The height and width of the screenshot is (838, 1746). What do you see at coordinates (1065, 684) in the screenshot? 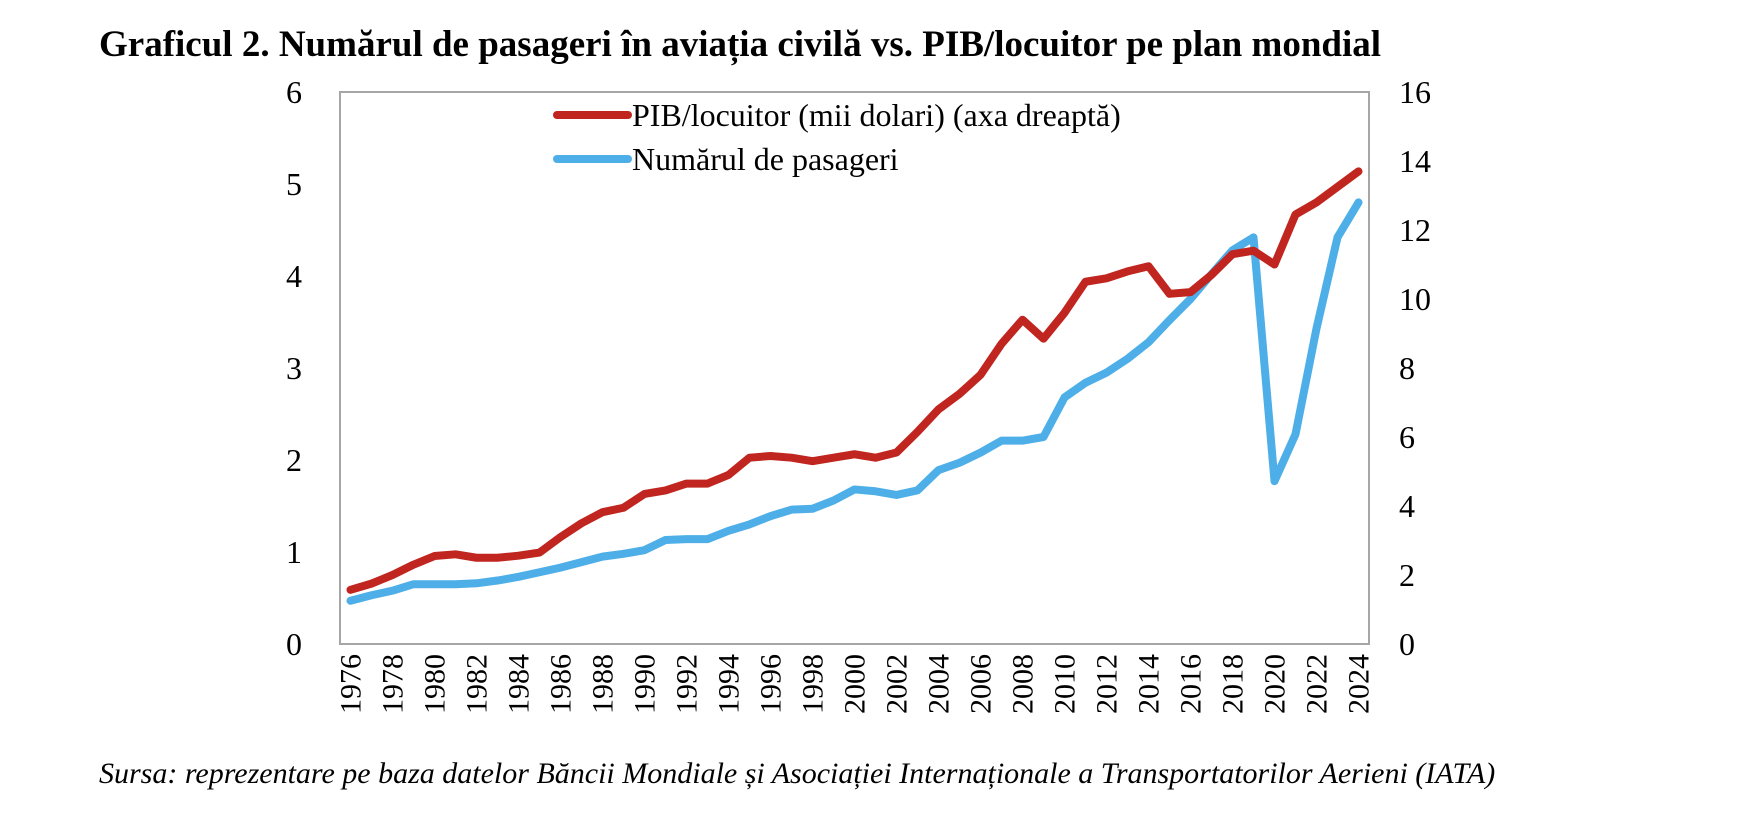
I see `x-tick-label: 2010` at bounding box center [1065, 684].